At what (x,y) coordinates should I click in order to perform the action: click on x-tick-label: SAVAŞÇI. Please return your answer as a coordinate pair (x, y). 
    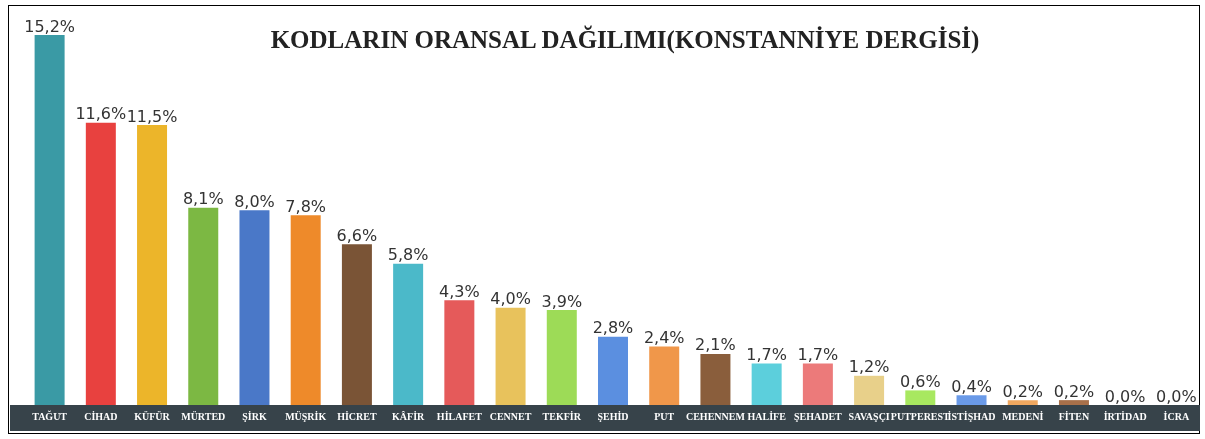
    Looking at the image, I should click on (869, 416).